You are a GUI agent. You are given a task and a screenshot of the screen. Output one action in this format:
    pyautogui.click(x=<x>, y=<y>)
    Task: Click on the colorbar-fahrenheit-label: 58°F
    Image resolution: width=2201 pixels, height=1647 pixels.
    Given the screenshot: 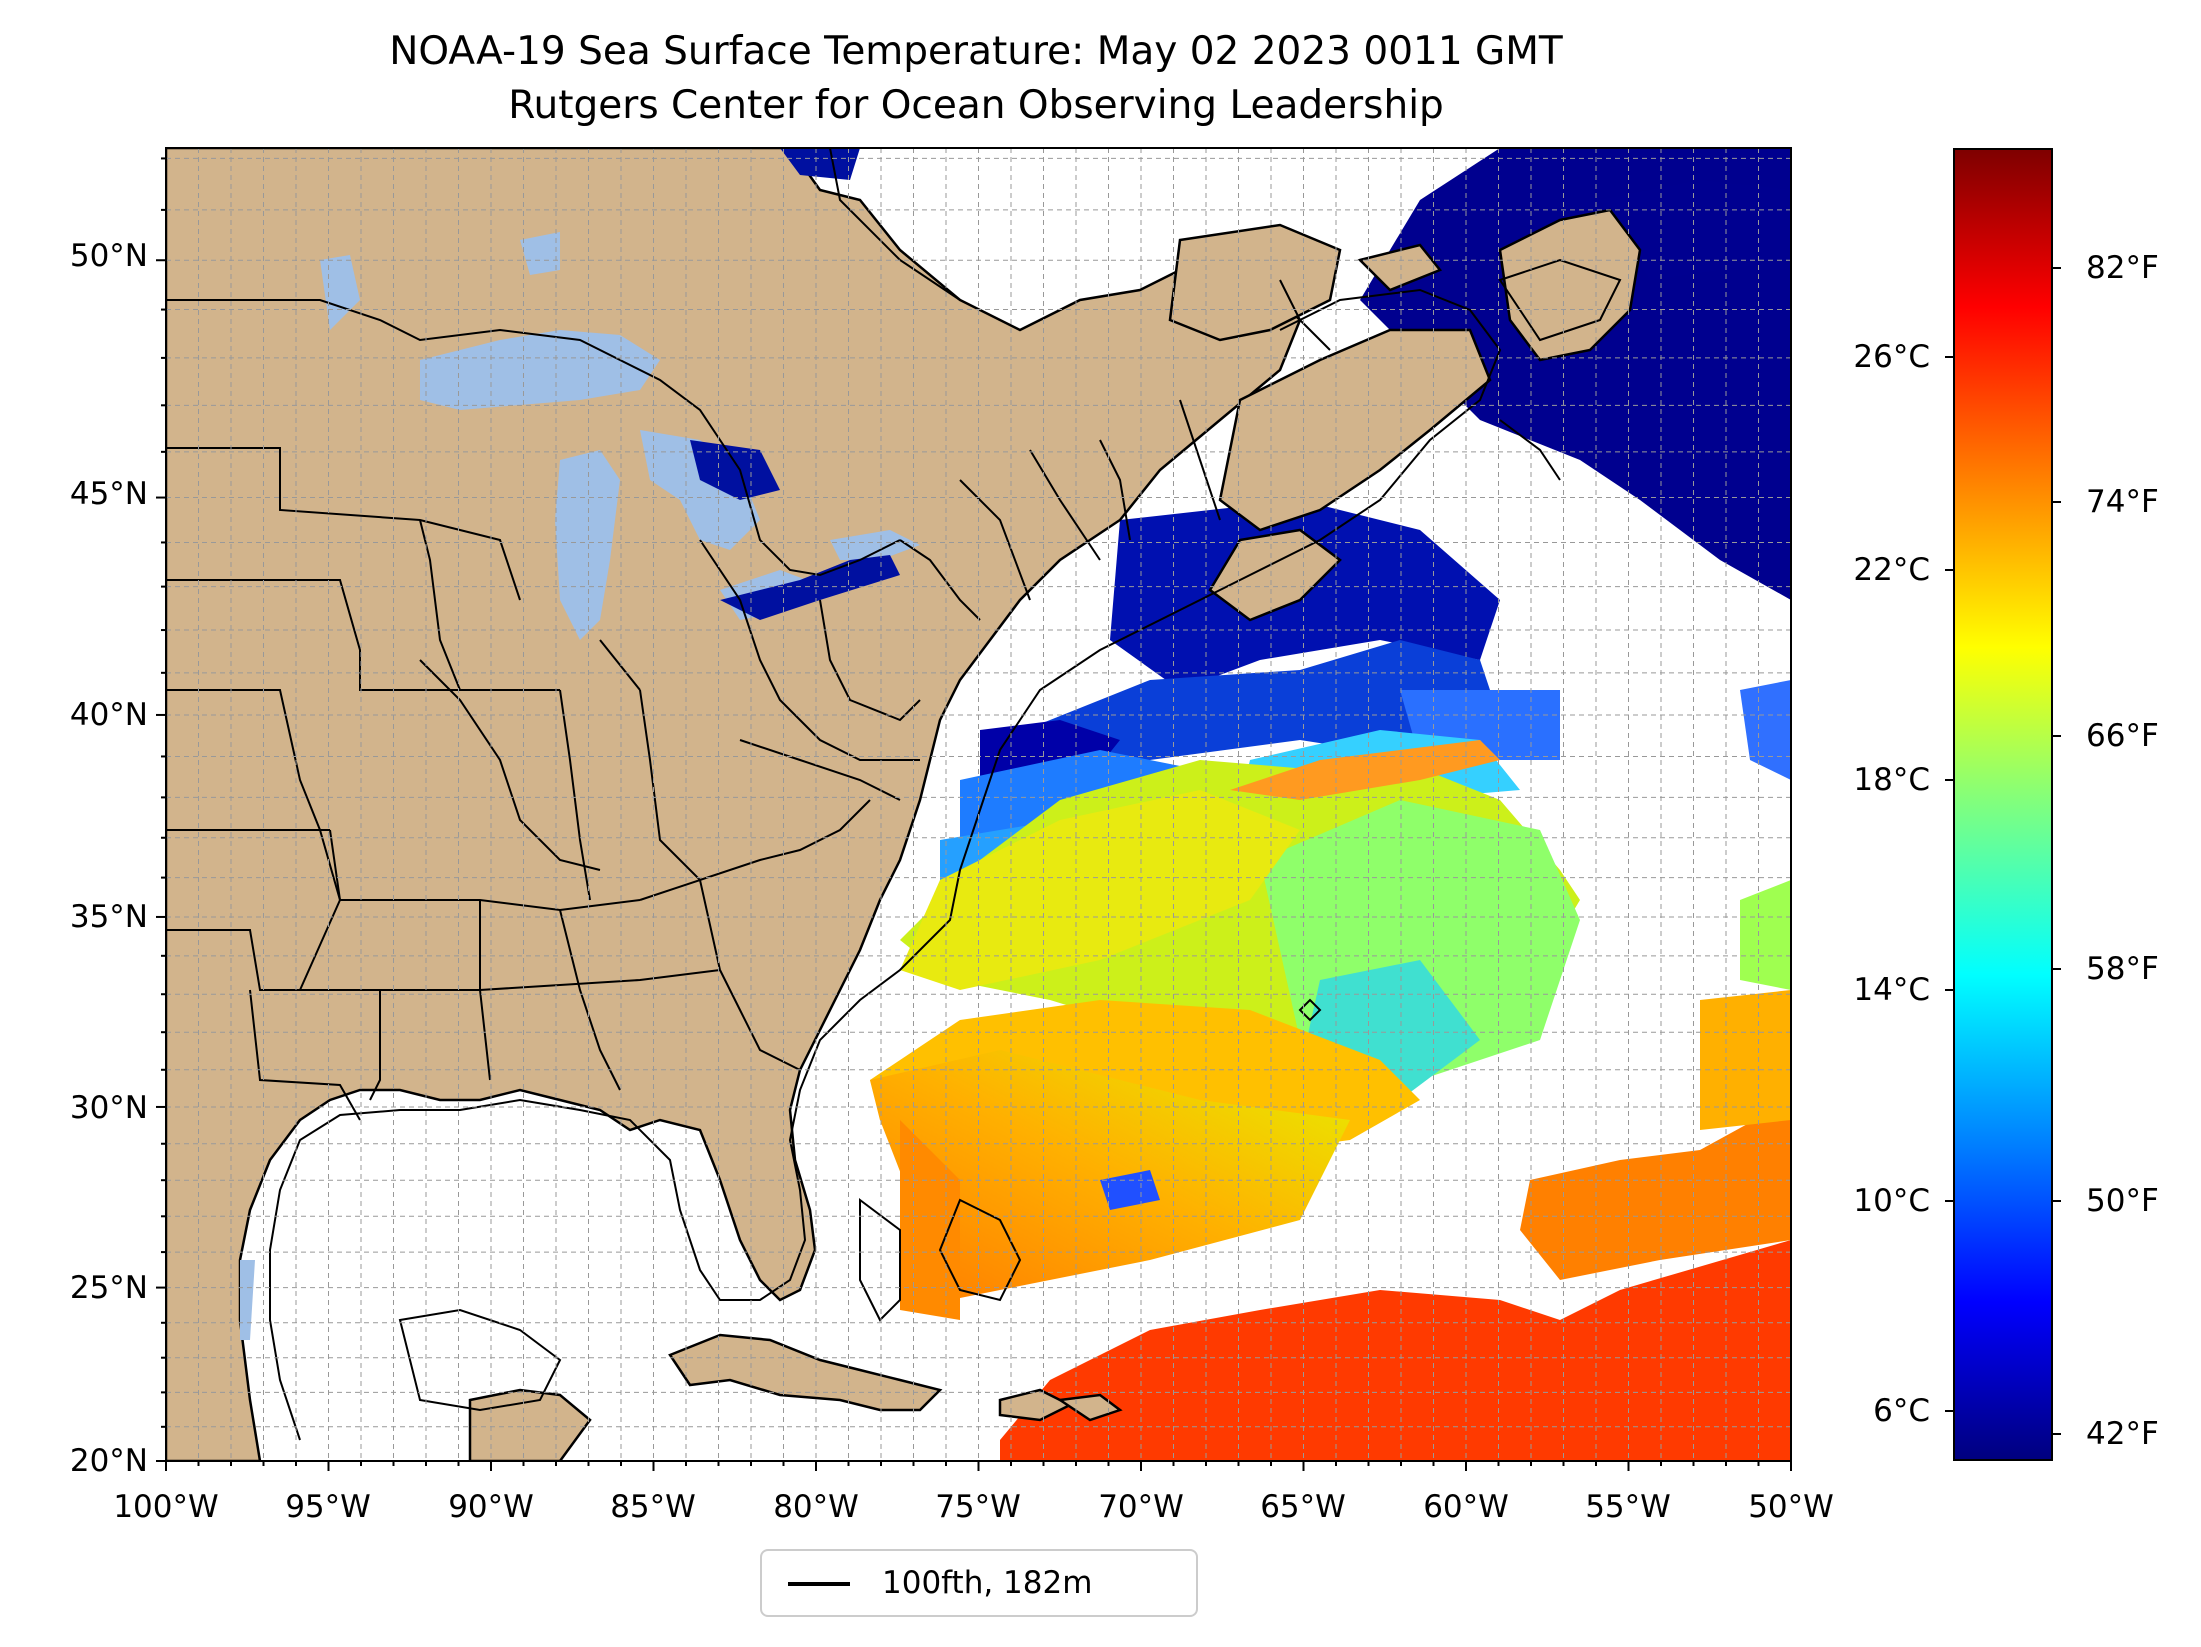 What is the action you would take?
    pyautogui.click(x=2122, y=969)
    